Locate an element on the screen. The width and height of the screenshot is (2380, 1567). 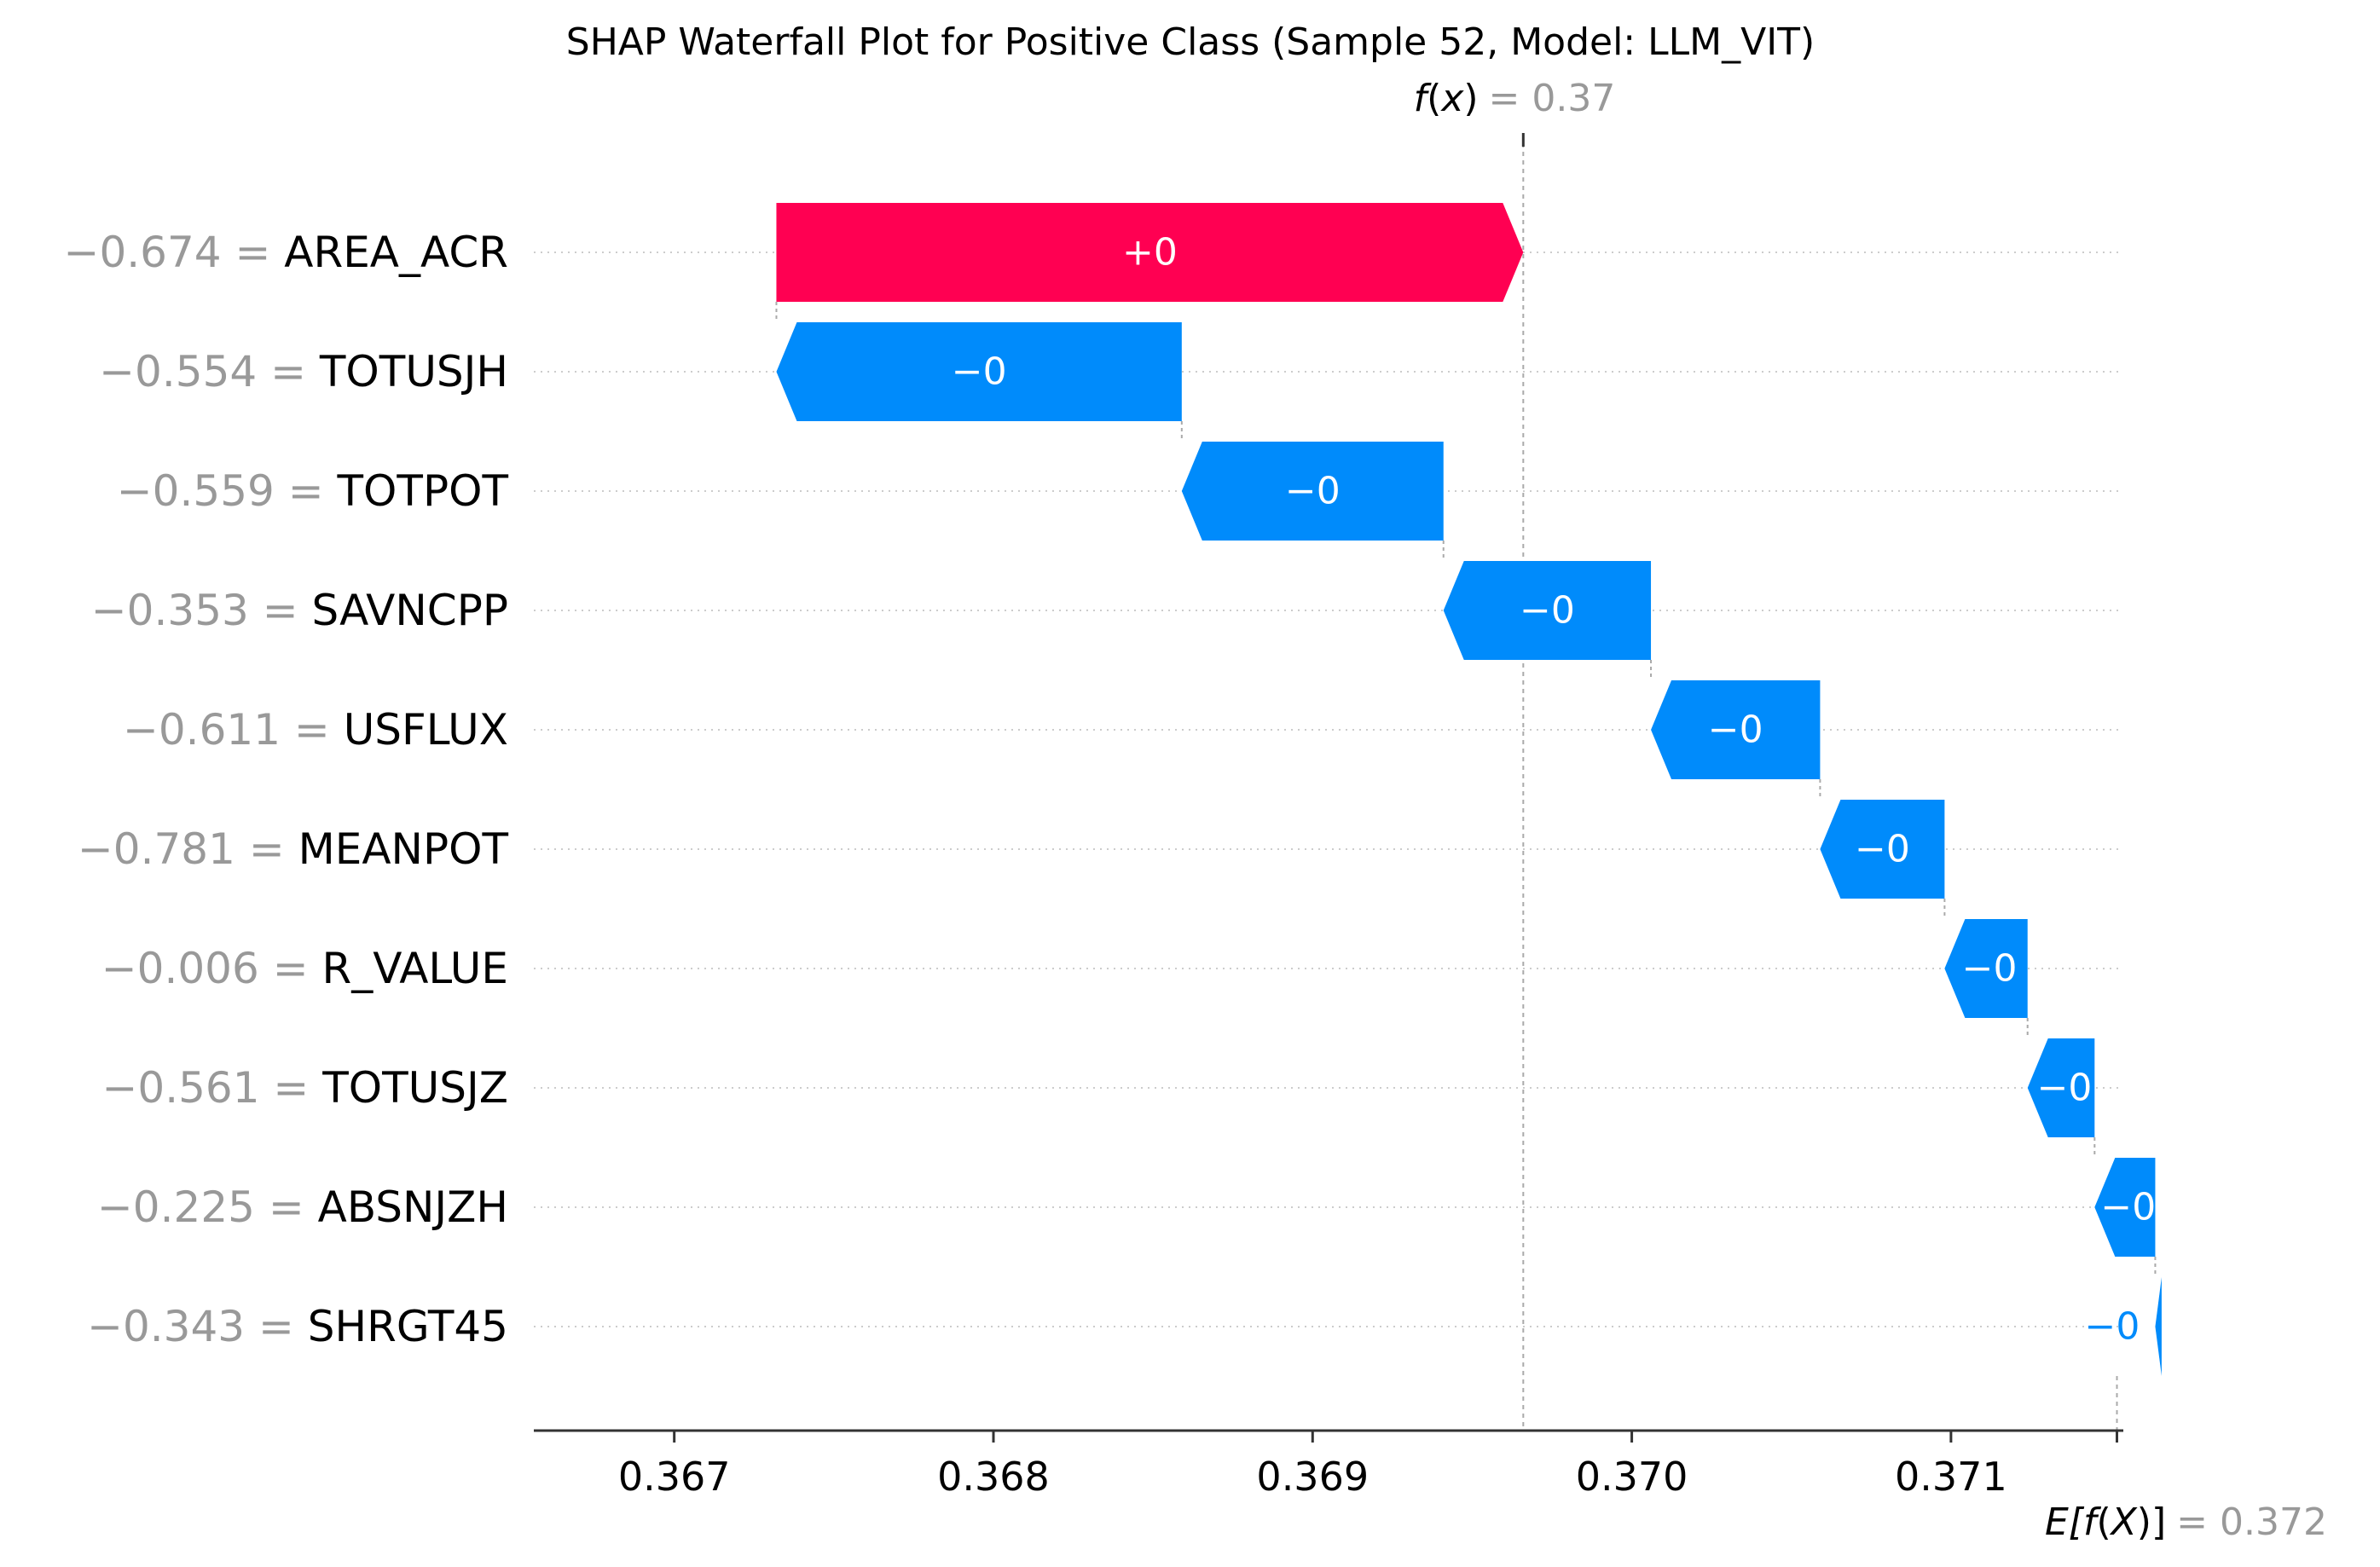
efx-label: E[f(X)] = 0.372 is located at coordinates (2186, 1522).